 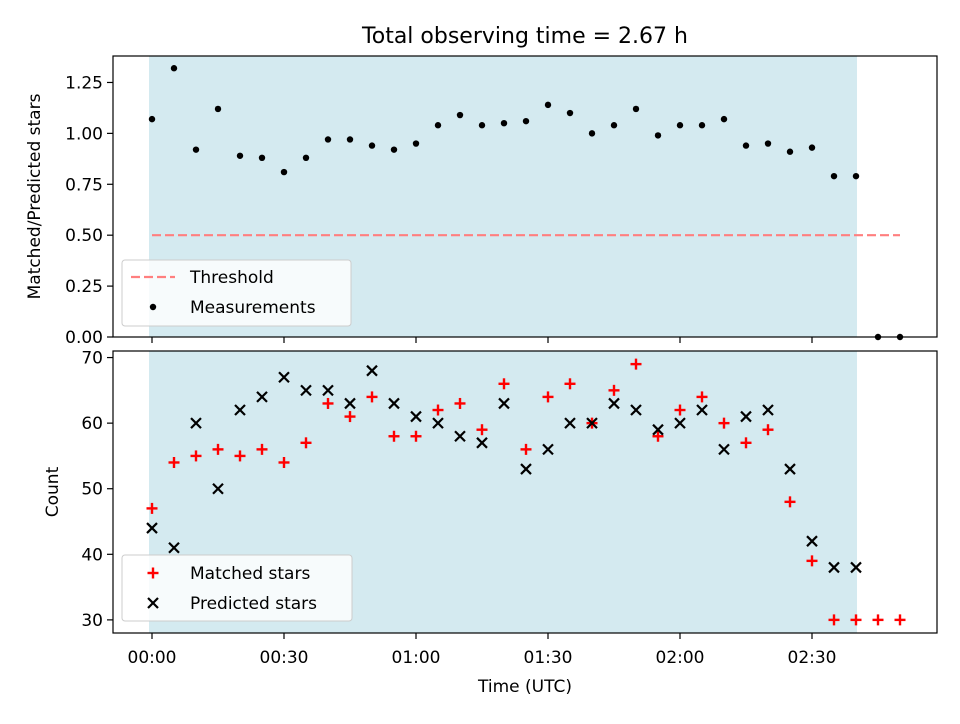 I want to click on x-tick-label: 02:30, so click(x=812, y=658).